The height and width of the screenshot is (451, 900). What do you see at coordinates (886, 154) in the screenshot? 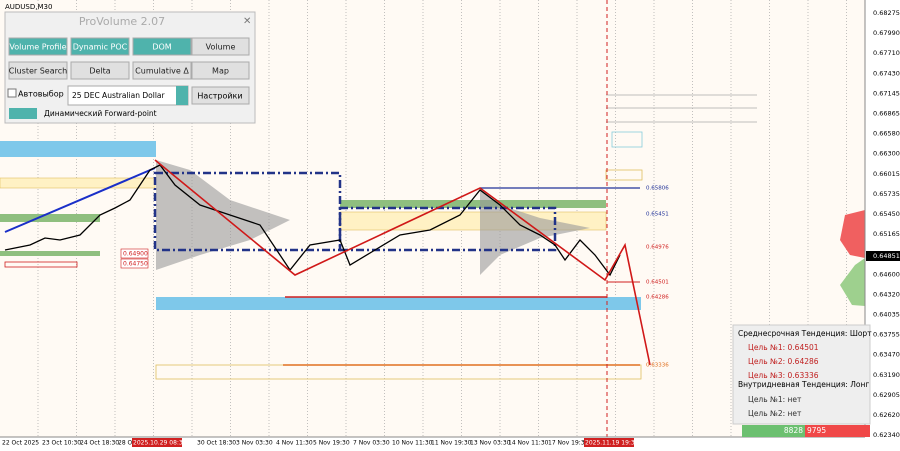
I see `price-label: 0.66300` at bounding box center [886, 154].